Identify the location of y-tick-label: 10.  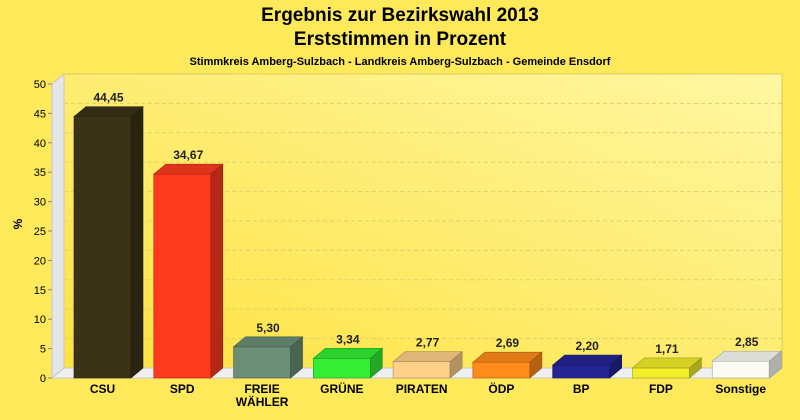
(40, 320).